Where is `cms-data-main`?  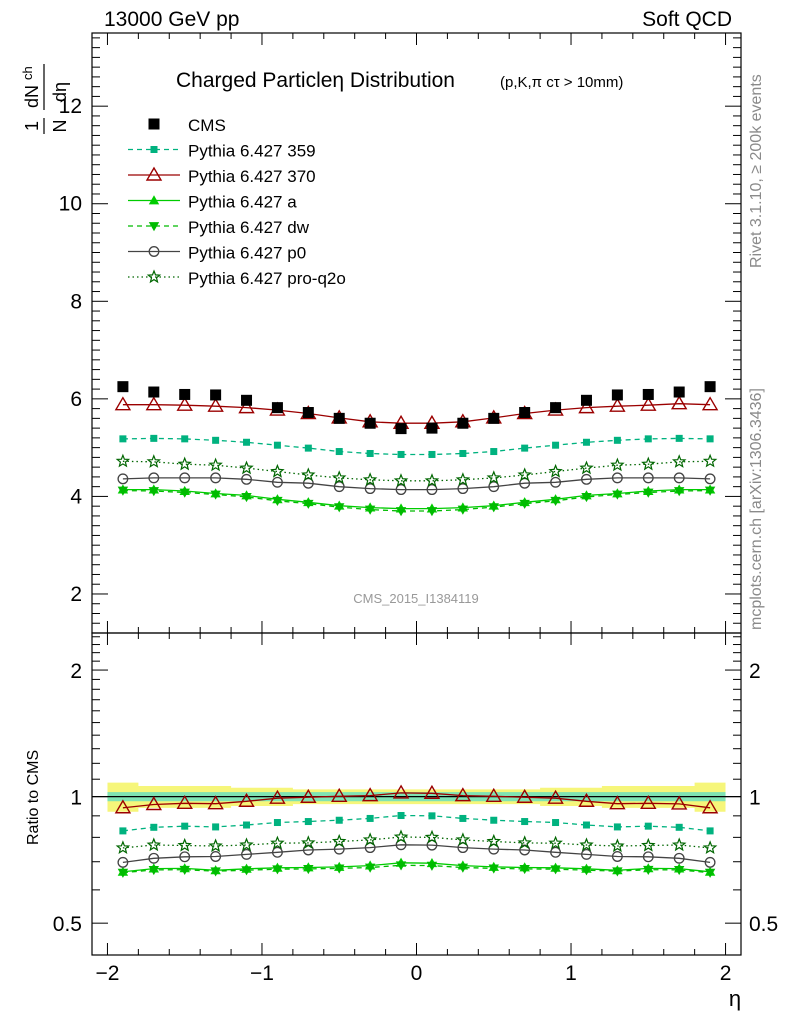
cms-data-main is located at coordinates (416, 408).